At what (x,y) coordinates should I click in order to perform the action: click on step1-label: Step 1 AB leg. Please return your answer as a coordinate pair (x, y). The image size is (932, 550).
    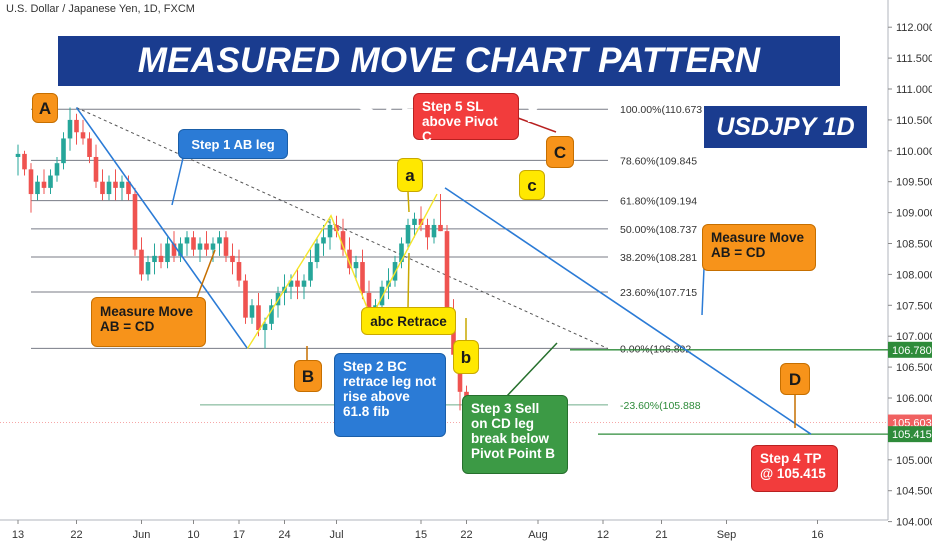
    Looking at the image, I should click on (233, 144).